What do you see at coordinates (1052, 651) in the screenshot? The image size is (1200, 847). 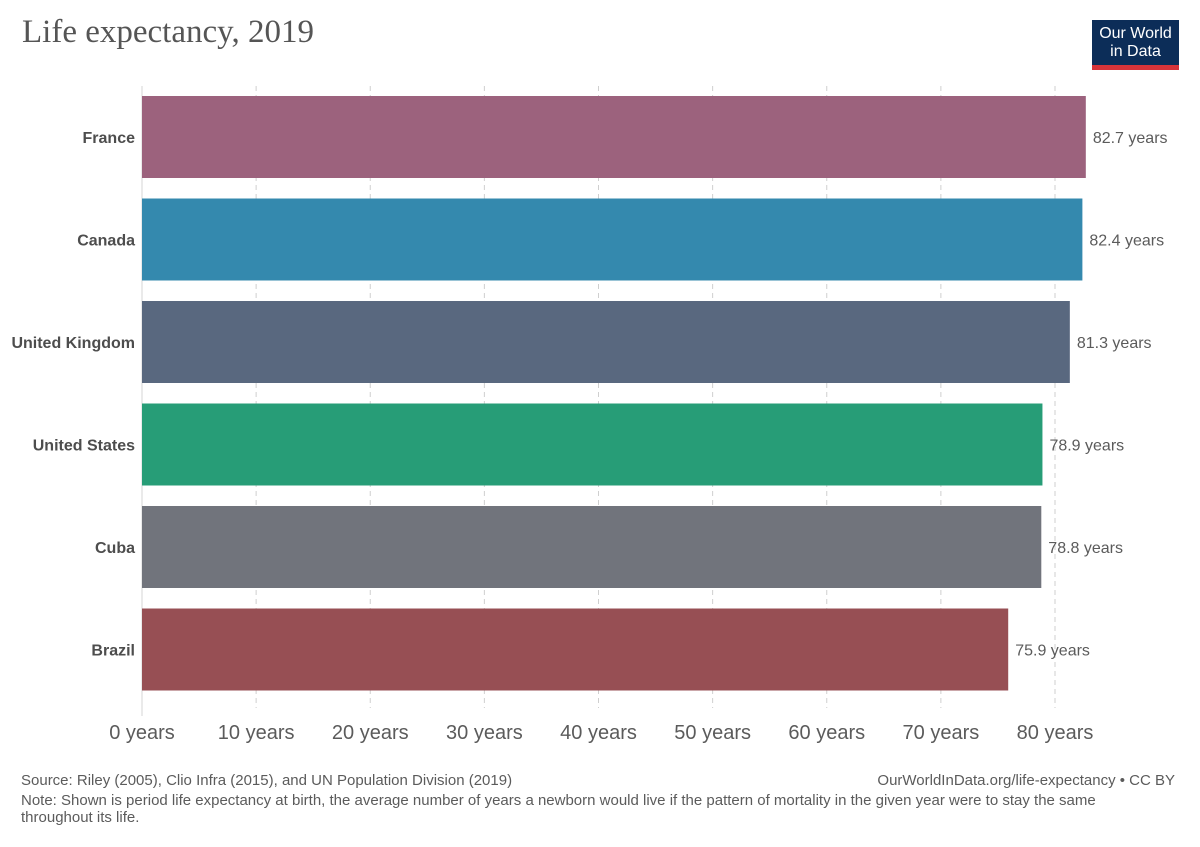 I see `value-label: 75.9 years` at bounding box center [1052, 651].